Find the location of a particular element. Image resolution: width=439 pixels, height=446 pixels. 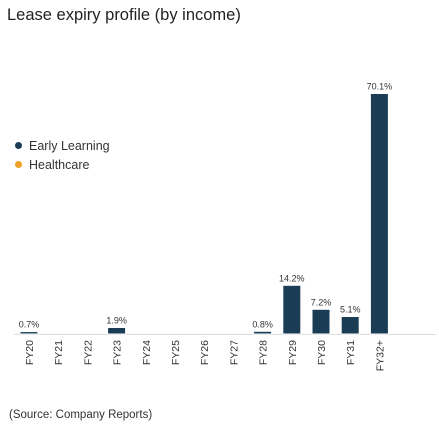

legend: Early Learning Healthcare is located at coordinates (62, 155).